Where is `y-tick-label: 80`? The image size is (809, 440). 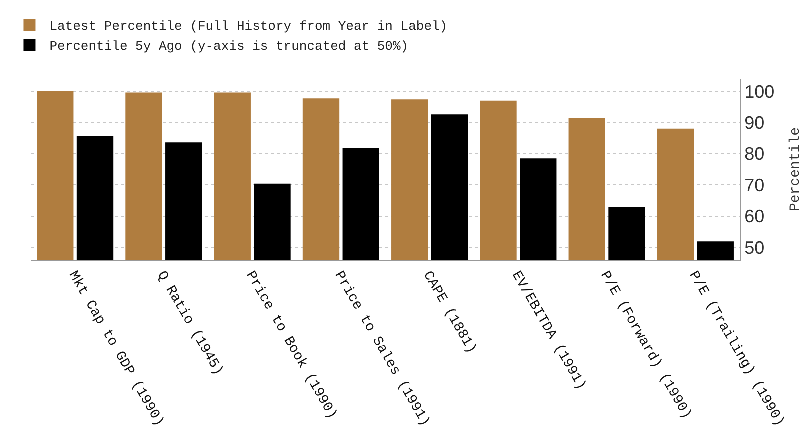
y-tick-label: 80 is located at coordinates (754, 154).